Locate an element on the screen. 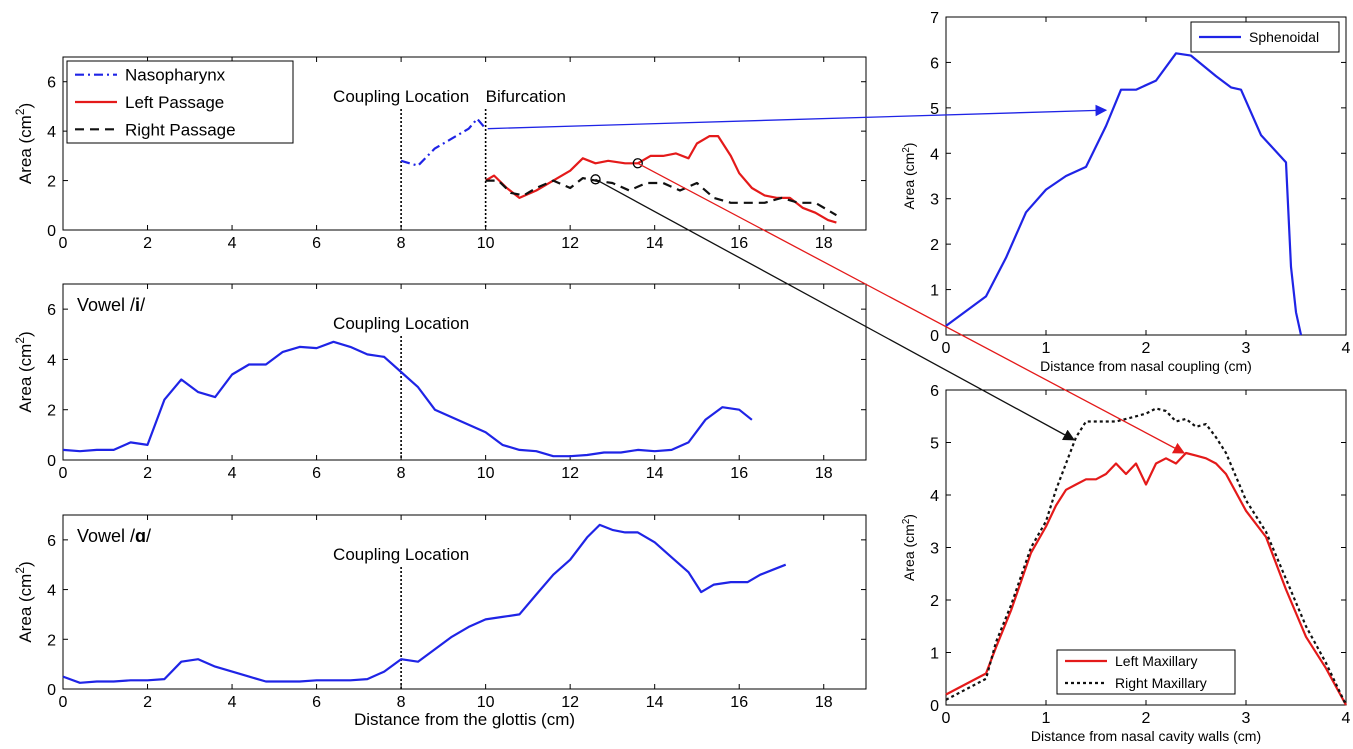 This screenshot has width=1353, height=749. series-line-left-passage is located at coordinates (661, 179).